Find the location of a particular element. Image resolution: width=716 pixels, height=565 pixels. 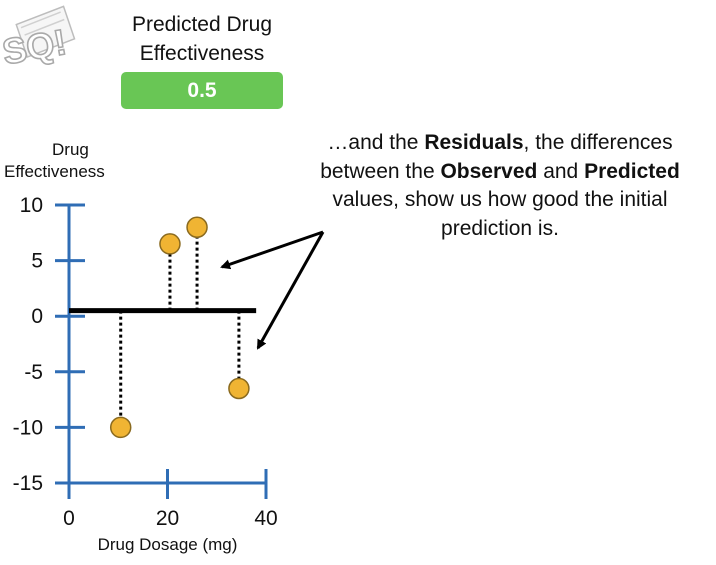

caption-text-2: , the differences between the is located at coordinates (496, 157).